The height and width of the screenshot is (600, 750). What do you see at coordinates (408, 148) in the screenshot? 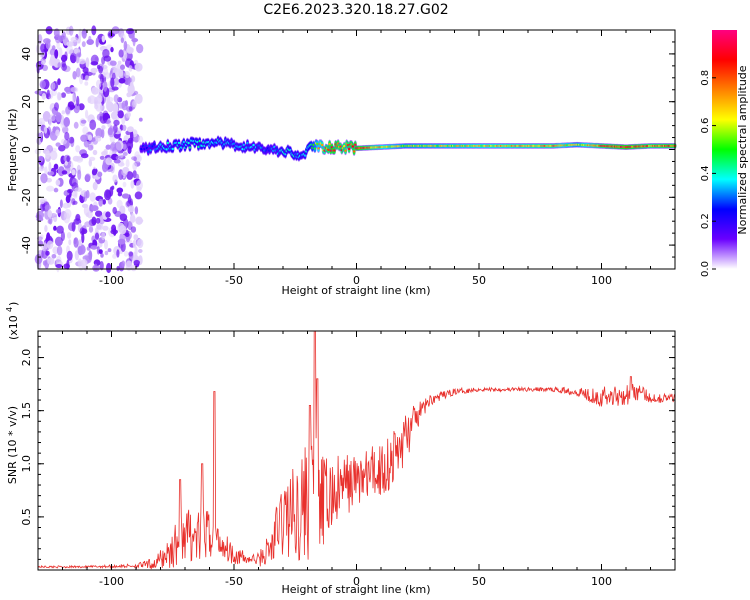
I see `spectrogram-ridge-layer` at bounding box center [408, 148].